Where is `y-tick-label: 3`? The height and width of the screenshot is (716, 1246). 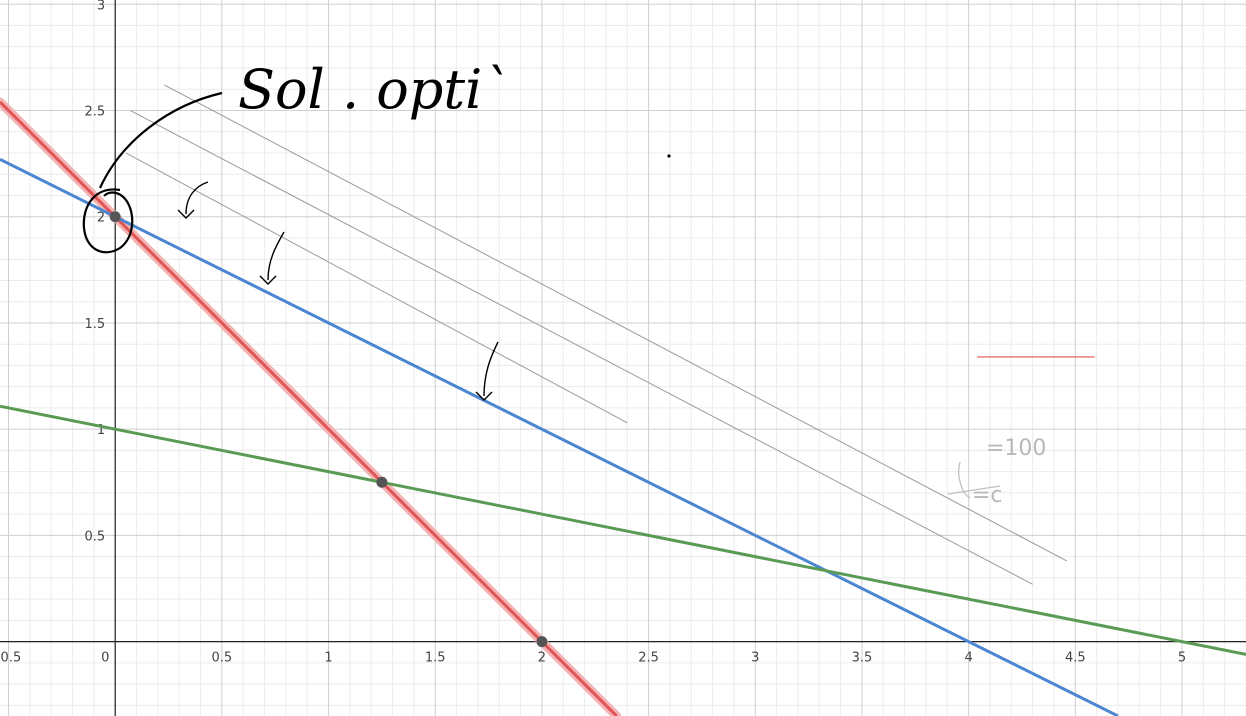 y-tick-label: 3 is located at coordinates (101, 6).